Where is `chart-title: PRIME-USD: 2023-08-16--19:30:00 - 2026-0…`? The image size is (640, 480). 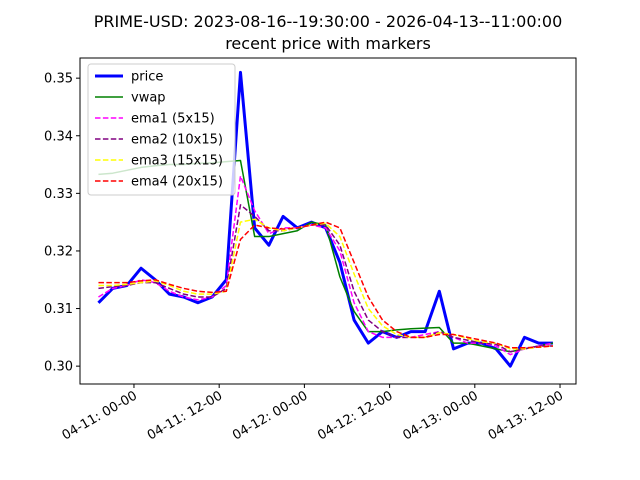
chart-title: PRIME-USD: 2023-08-16--19:30:00 - 2026-0… is located at coordinates (328, 21).